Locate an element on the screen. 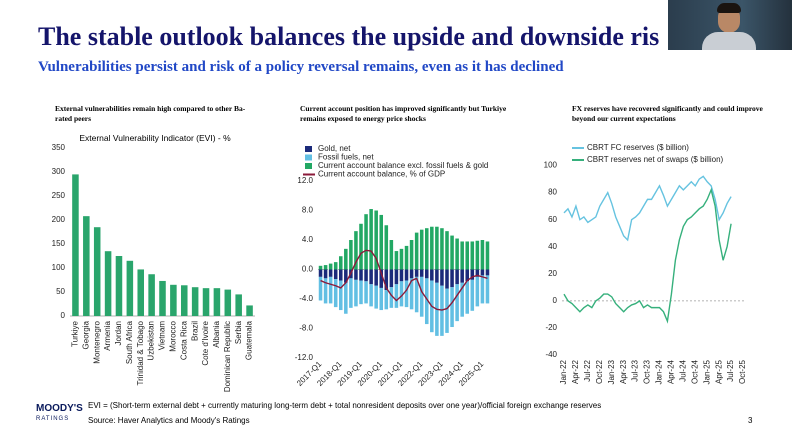 This screenshot has width=792, height=445. y-tick-label: -4.0 is located at coordinates (306, 298).